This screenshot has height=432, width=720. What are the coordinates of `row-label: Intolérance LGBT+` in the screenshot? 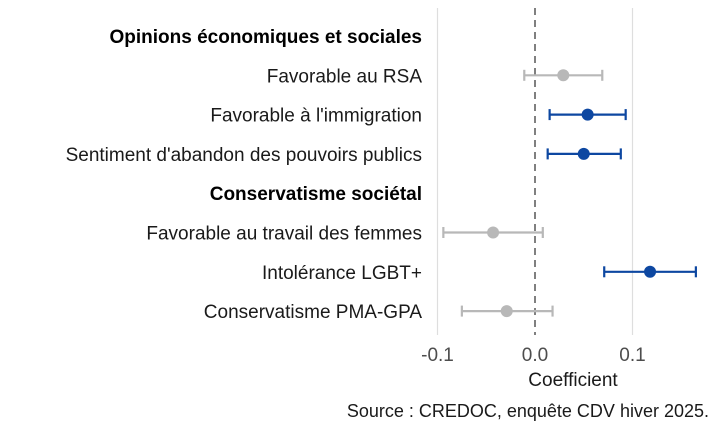 It's located at (342, 273).